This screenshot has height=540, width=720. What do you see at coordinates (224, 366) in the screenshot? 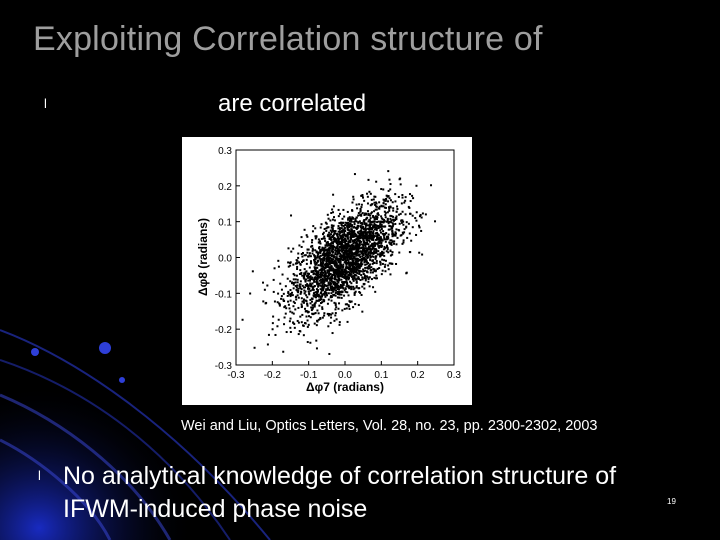
I see `y-tick-label: -0.3` at bounding box center [224, 366].